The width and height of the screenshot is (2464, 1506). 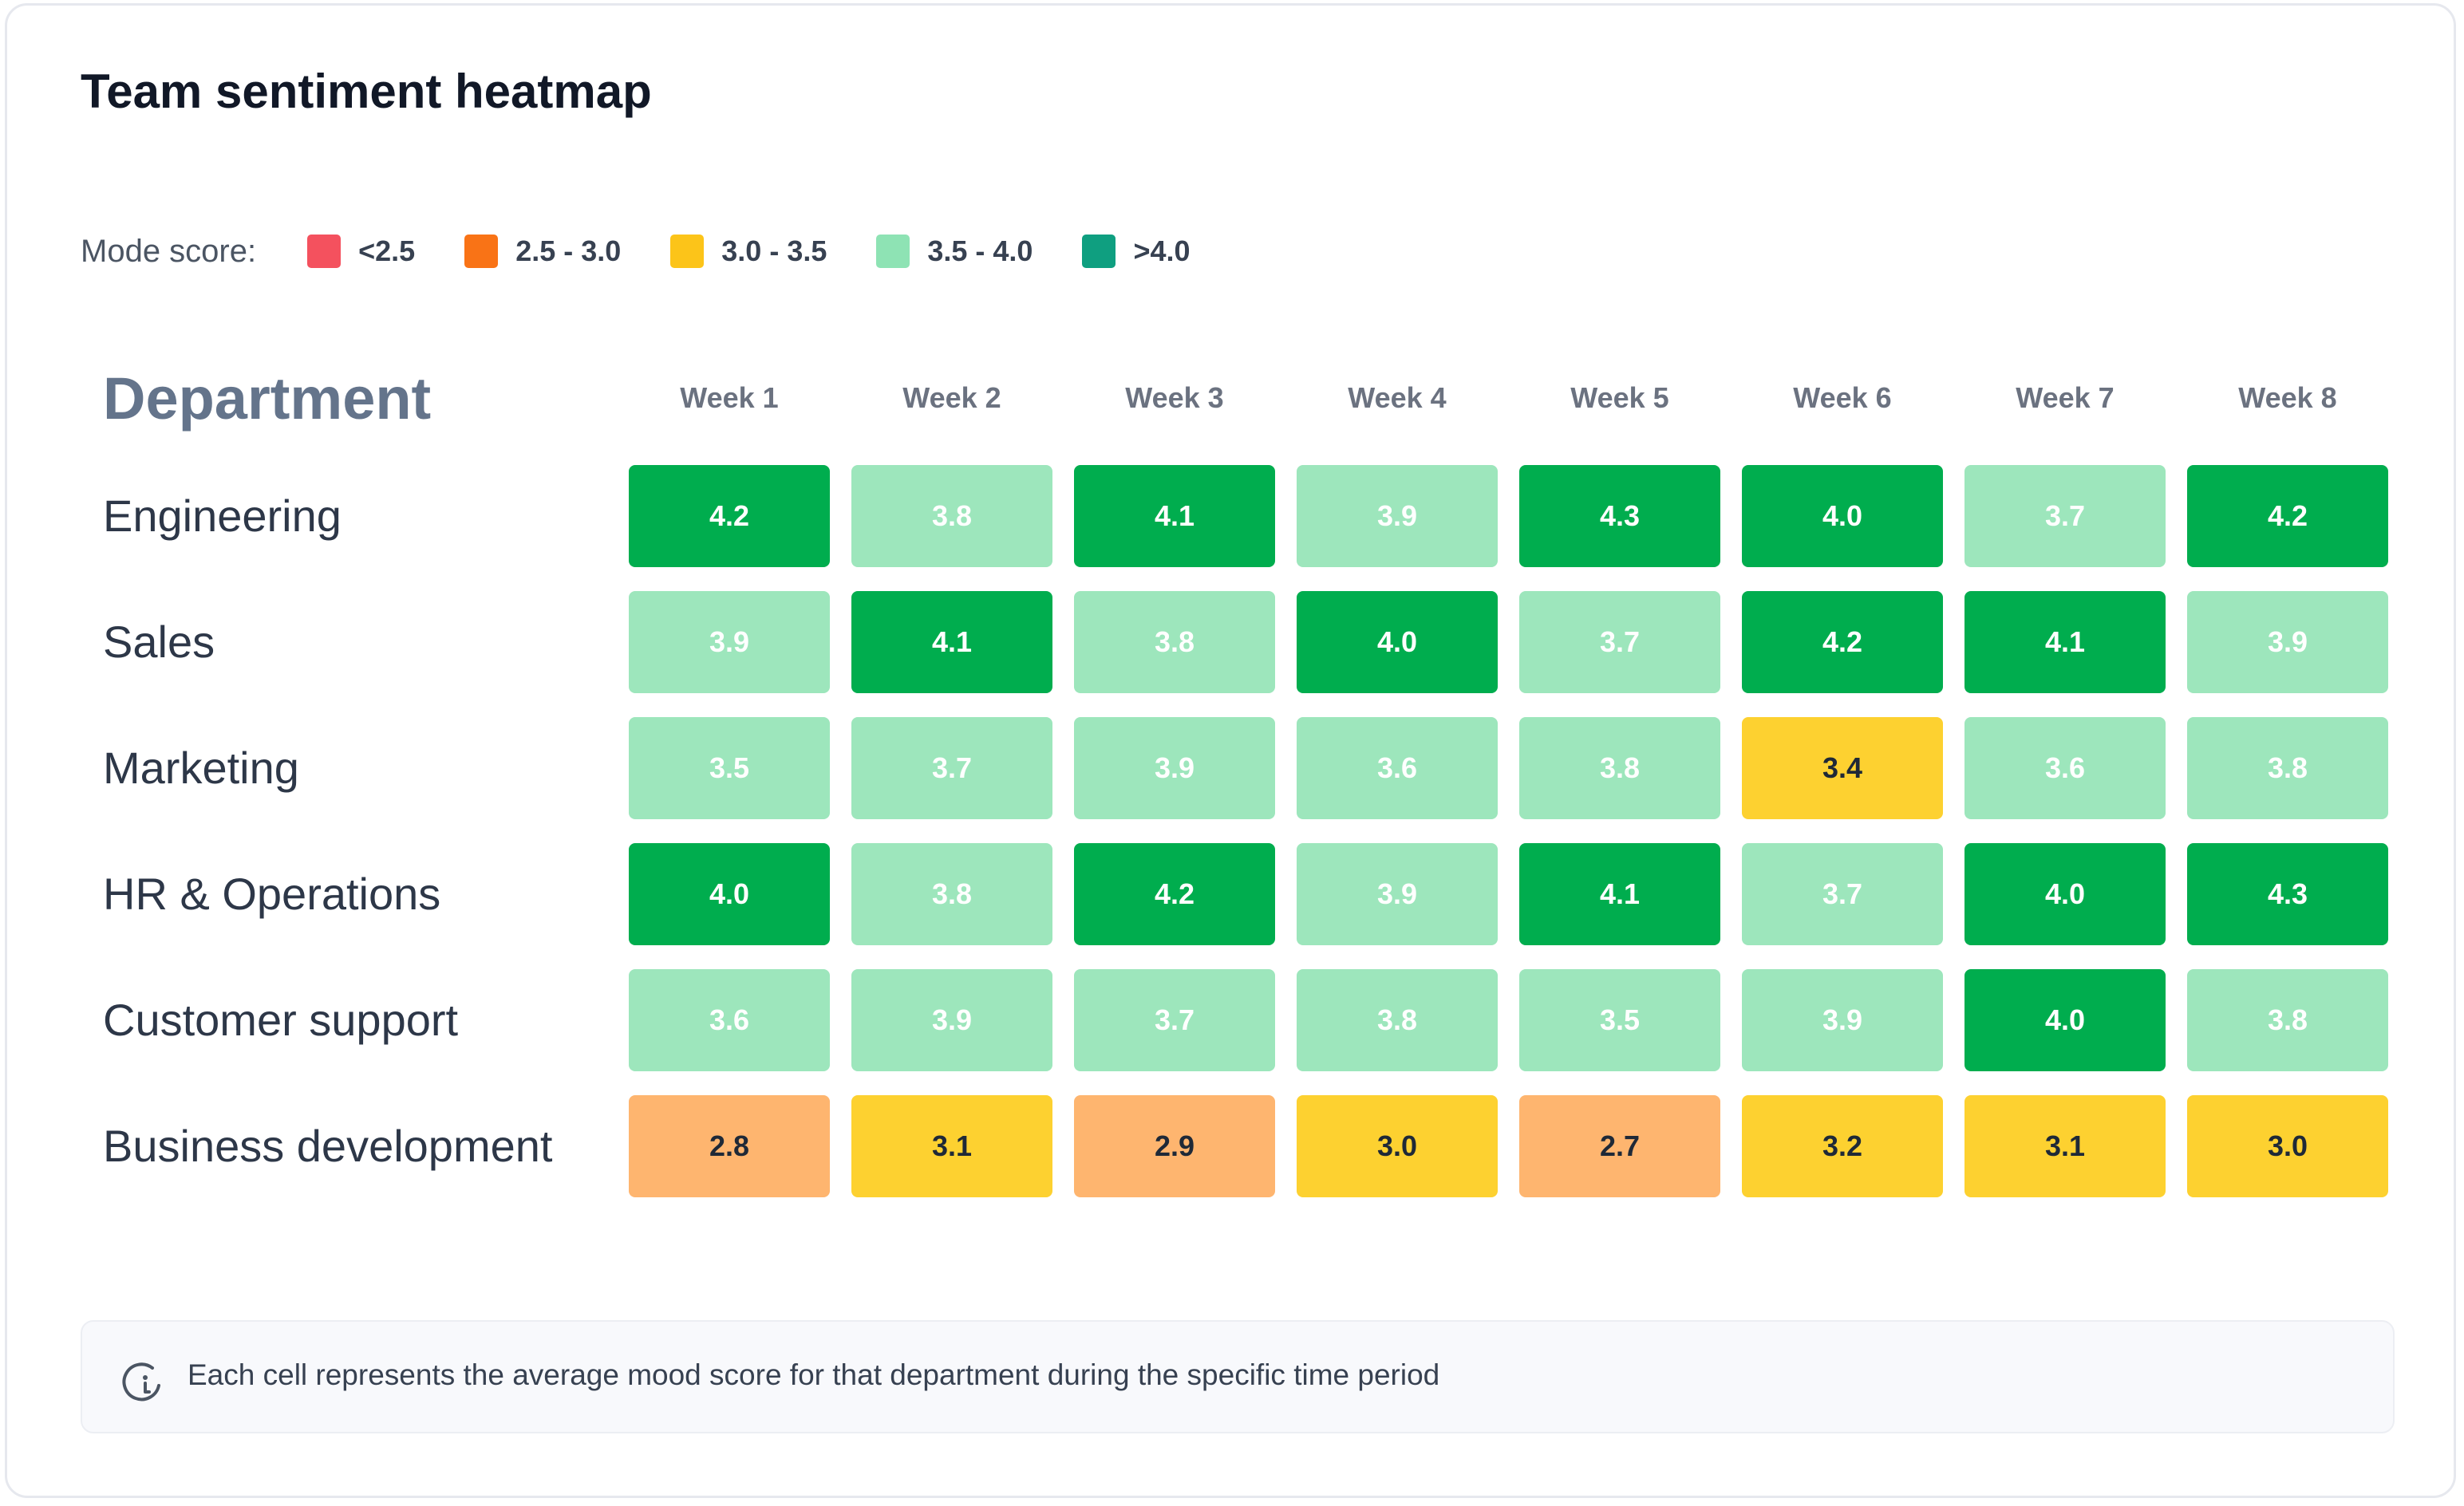 What do you see at coordinates (328, 1146) in the screenshot?
I see `row-label-business-development: Business development` at bounding box center [328, 1146].